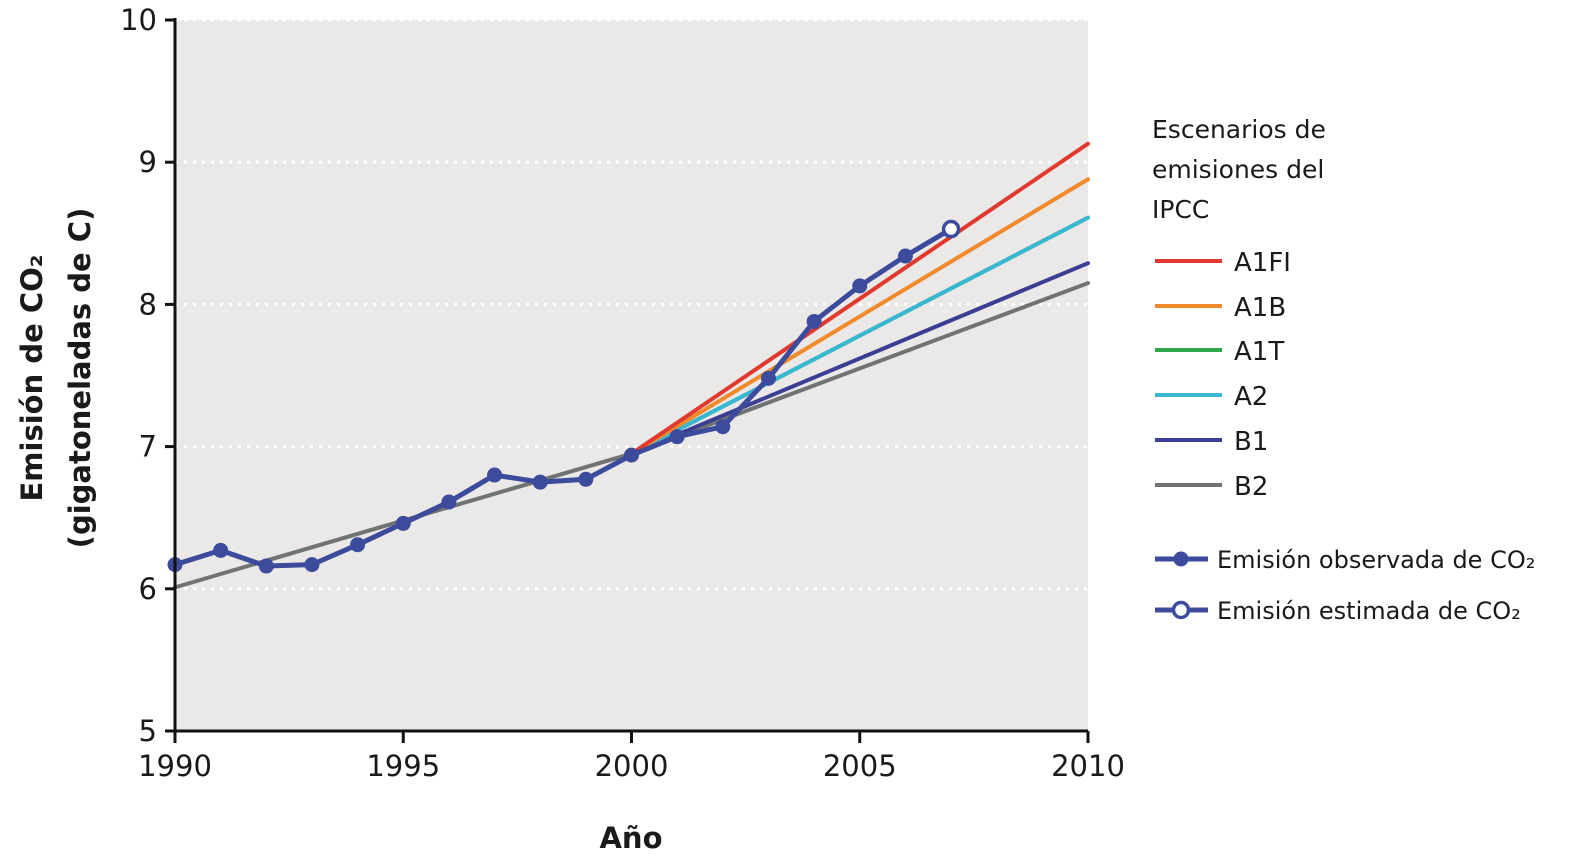 This screenshot has width=1573, height=860. I want to click on y-tick-label: 10, so click(138, 20).